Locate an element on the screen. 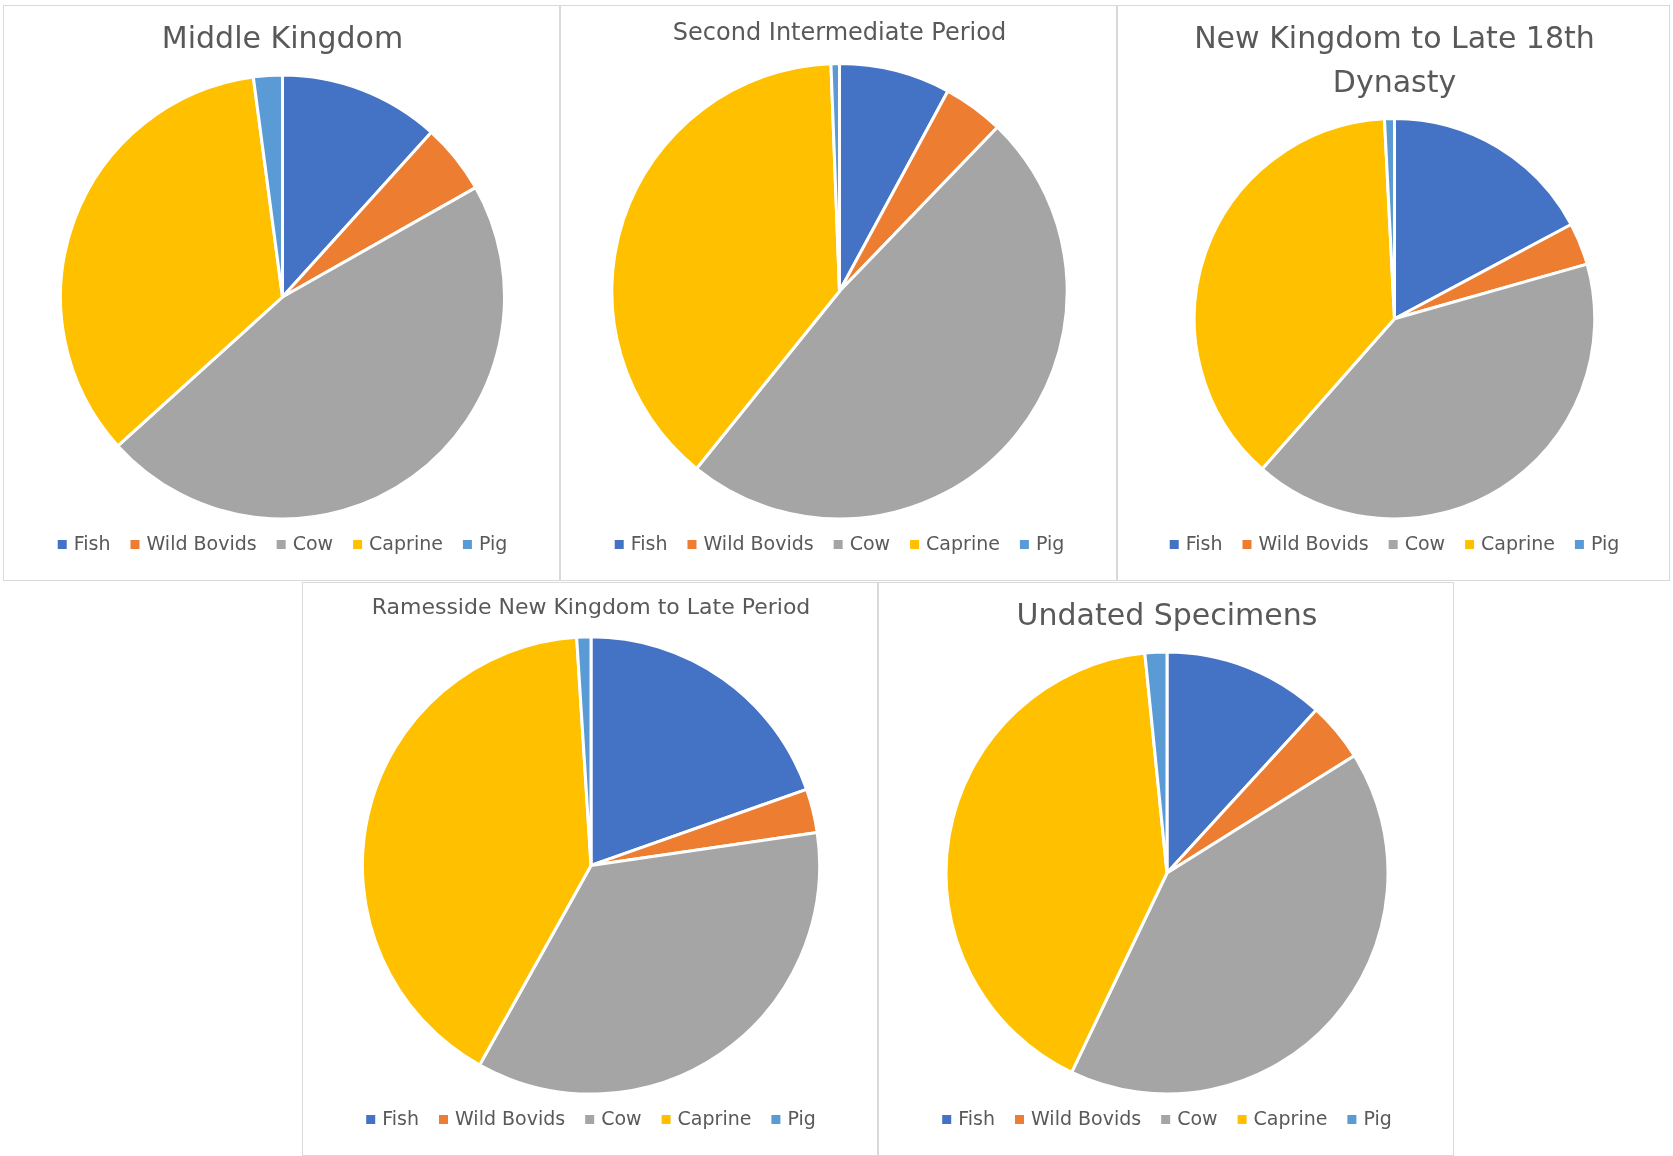 The width and height of the screenshot is (1673, 1156). chart-title: Second Intermediate Period is located at coordinates (839, 31).